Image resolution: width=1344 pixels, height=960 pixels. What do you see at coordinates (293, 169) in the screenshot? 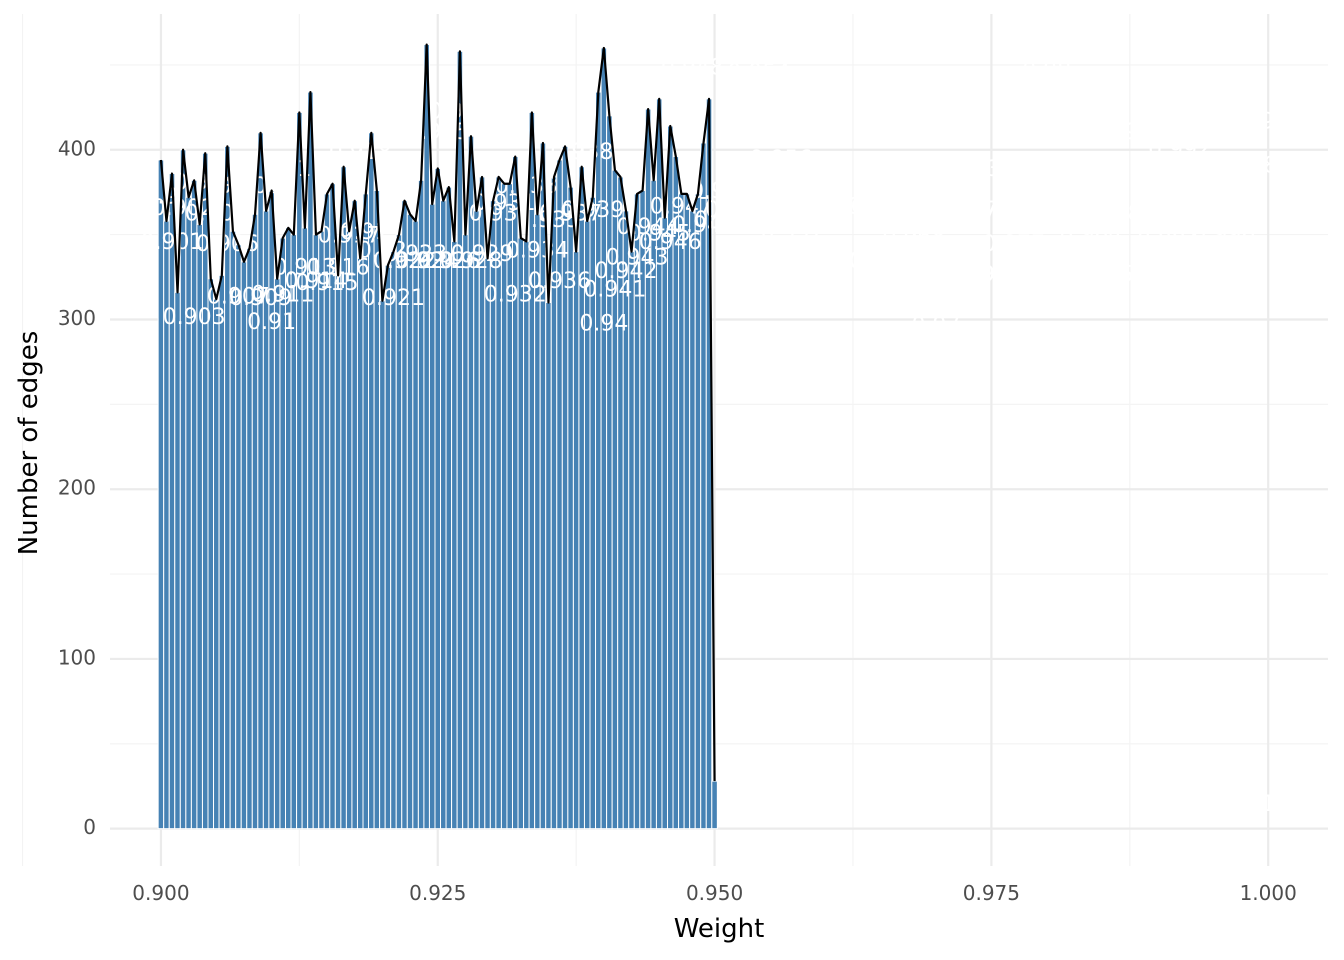
I see `bar-label: 0.912` at bounding box center [293, 169].